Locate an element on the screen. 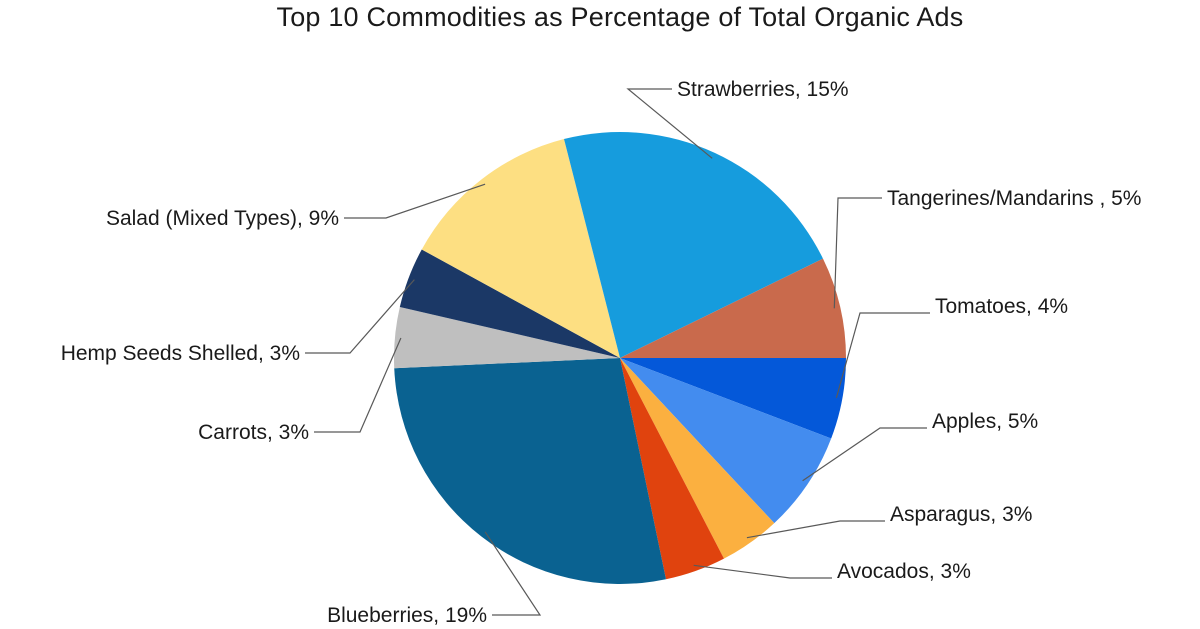  pie-slice-salad-mixed-types is located at coordinates (520, 248).